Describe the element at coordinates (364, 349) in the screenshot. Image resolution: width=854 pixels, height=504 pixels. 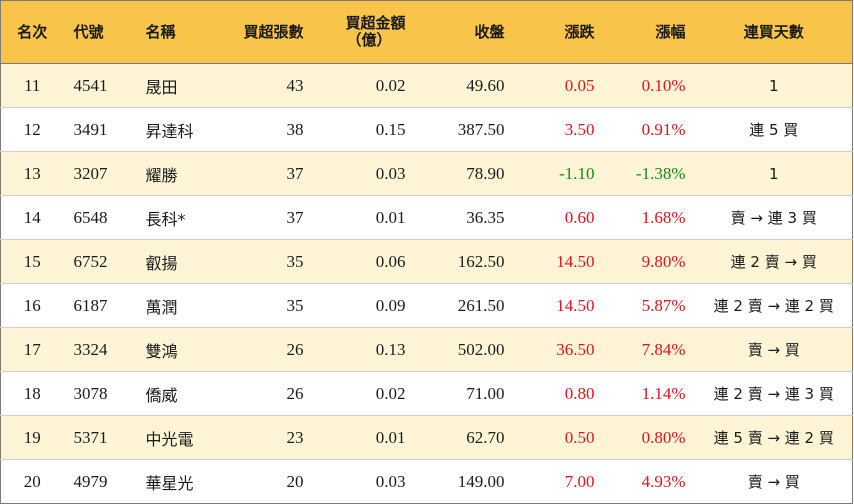
I see `cell-amount: 0.13` at that location.